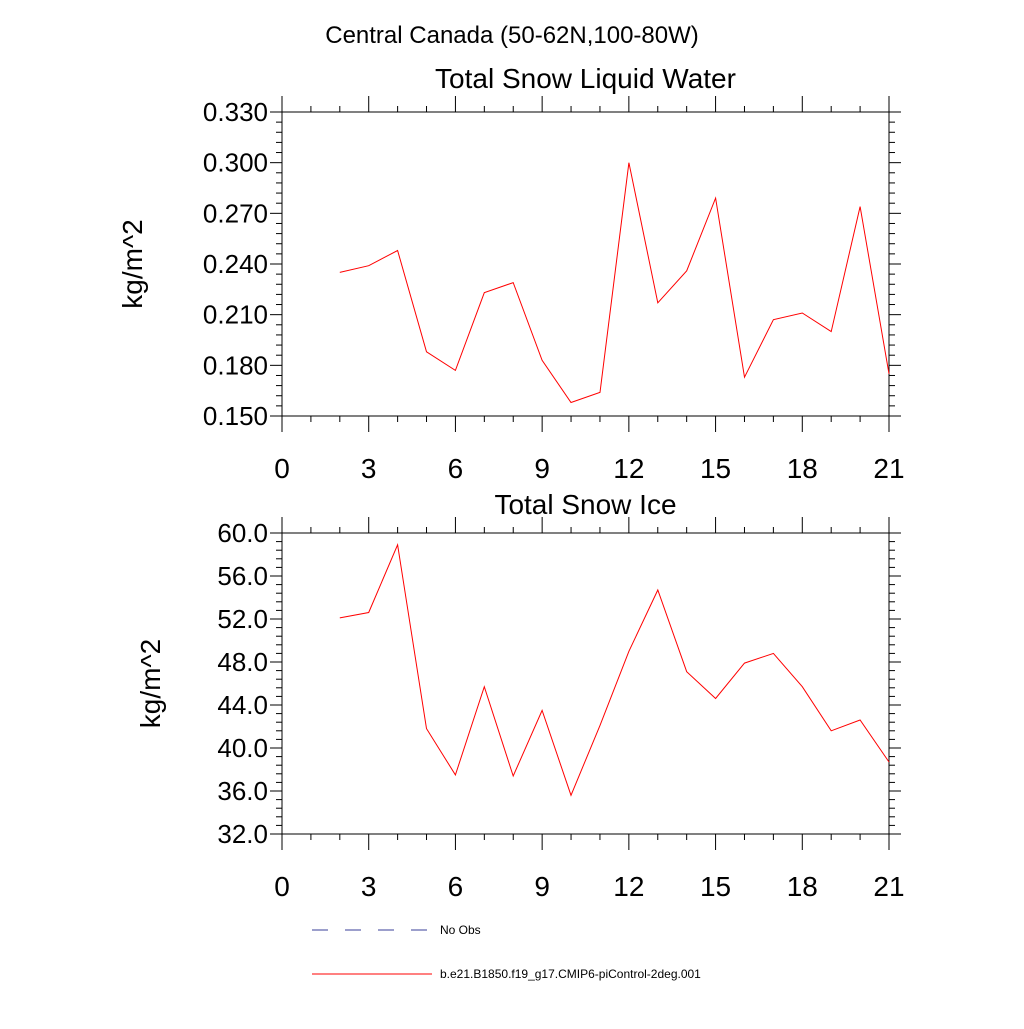  What do you see at coordinates (242, 662) in the screenshot?
I see `y-tick-label: 48.0` at bounding box center [242, 662].